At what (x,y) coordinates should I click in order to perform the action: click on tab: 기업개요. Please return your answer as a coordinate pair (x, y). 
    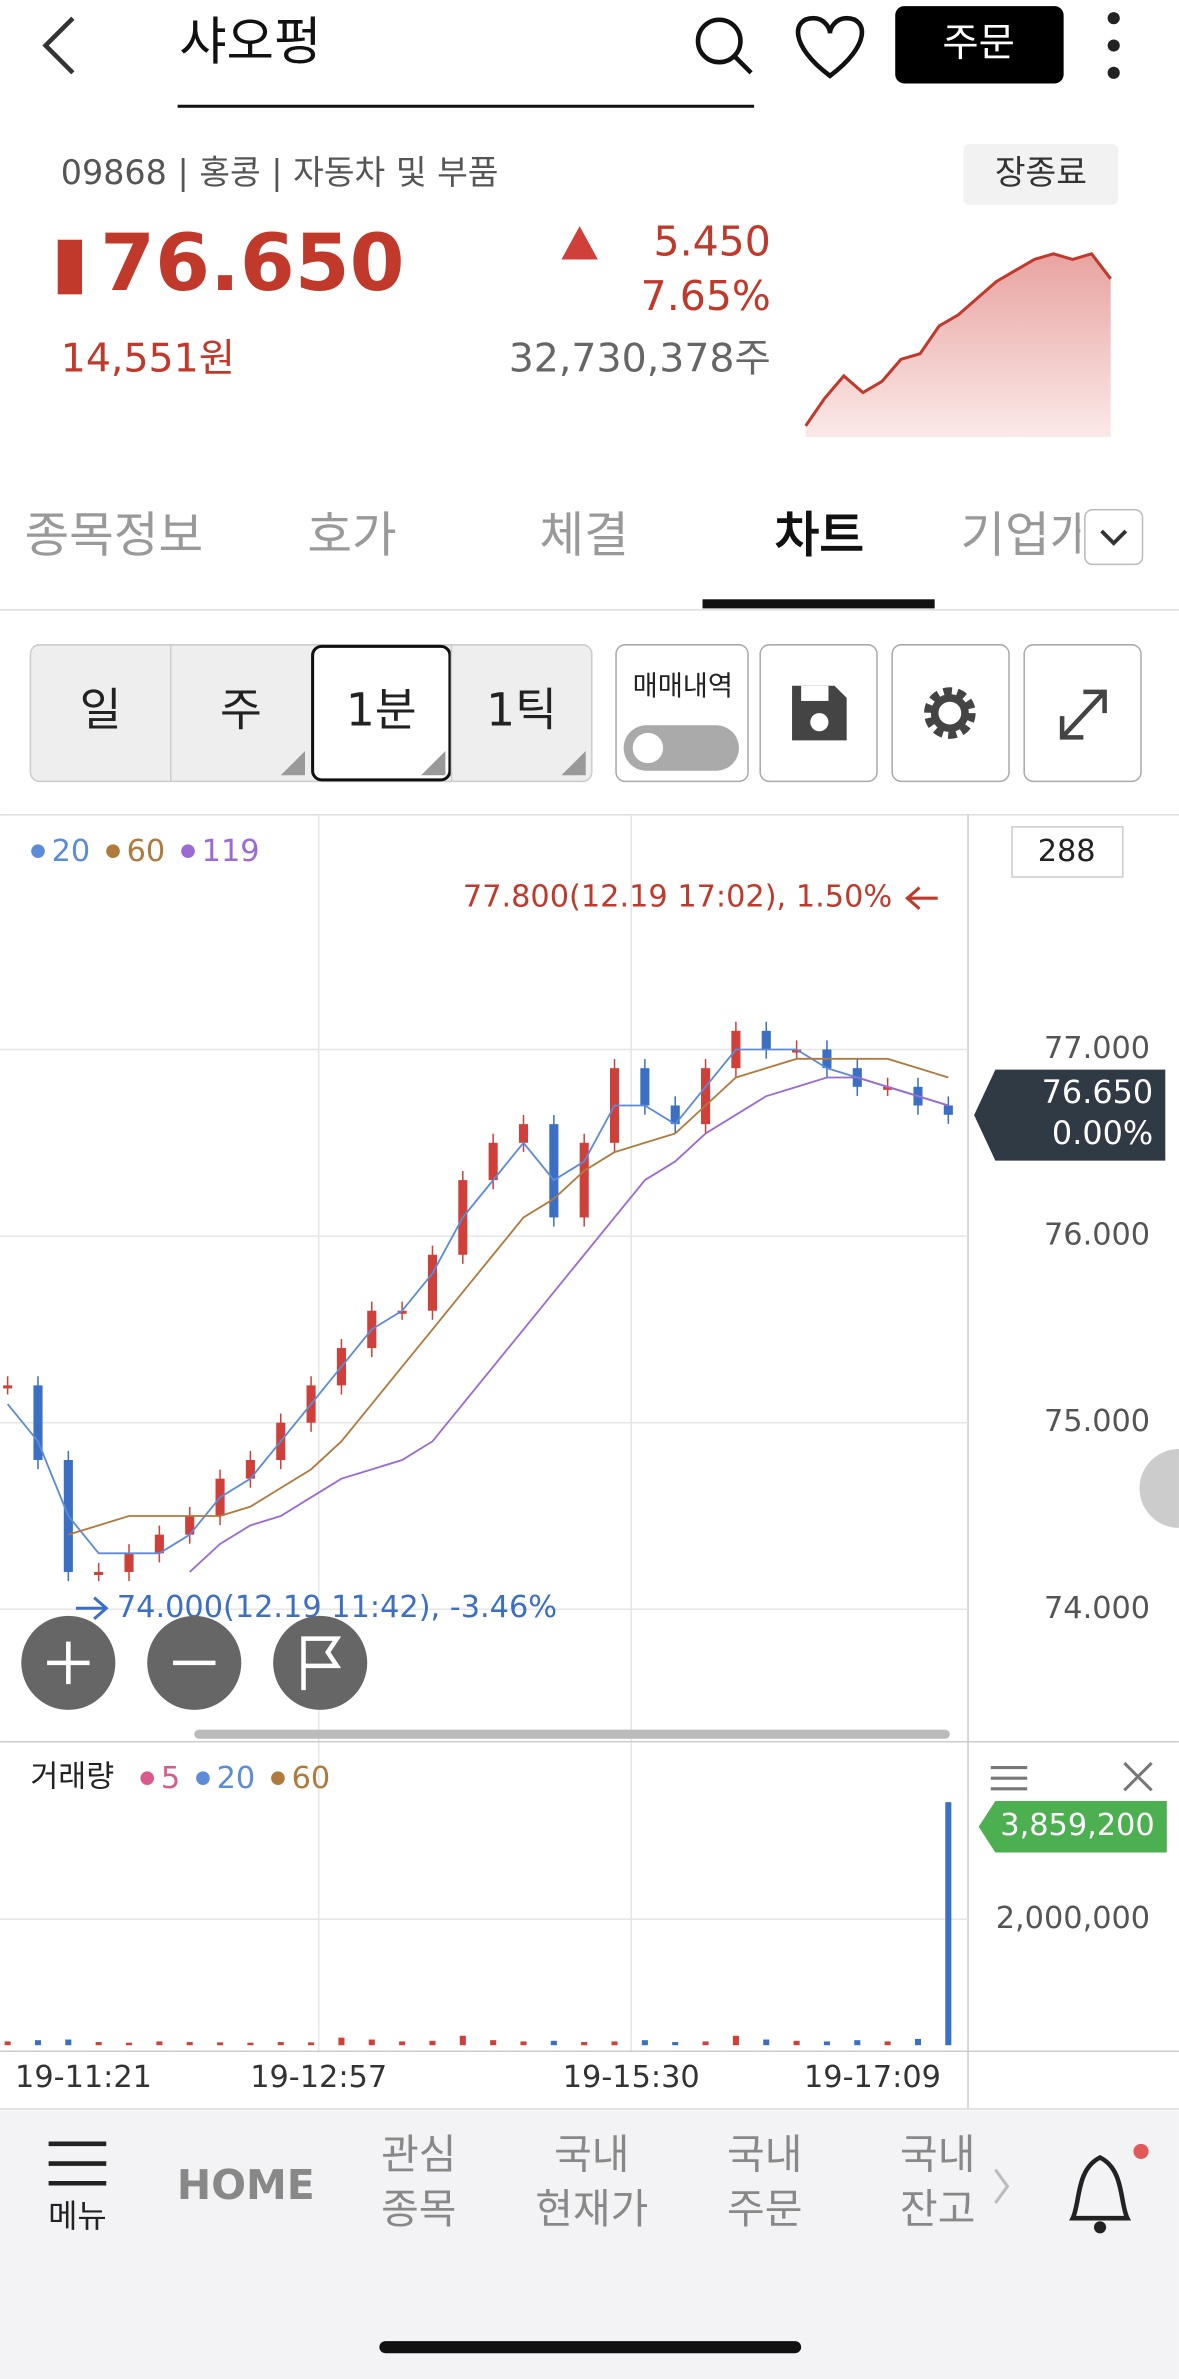
    Looking at the image, I should click on (1049, 536).